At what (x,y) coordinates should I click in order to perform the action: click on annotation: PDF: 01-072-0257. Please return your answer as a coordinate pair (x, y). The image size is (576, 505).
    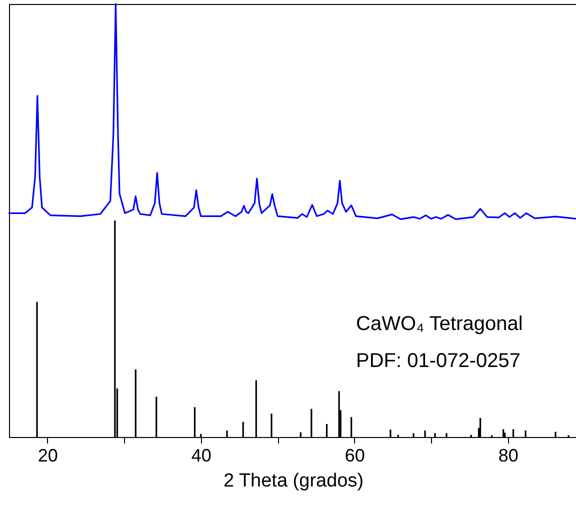
    Looking at the image, I should click on (438, 361).